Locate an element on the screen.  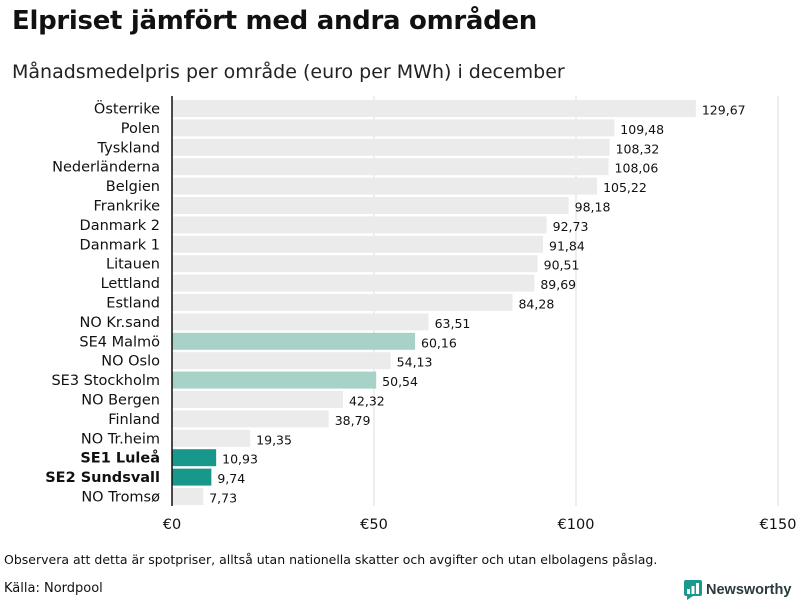
value-label: 90,51 is located at coordinates (562, 265).